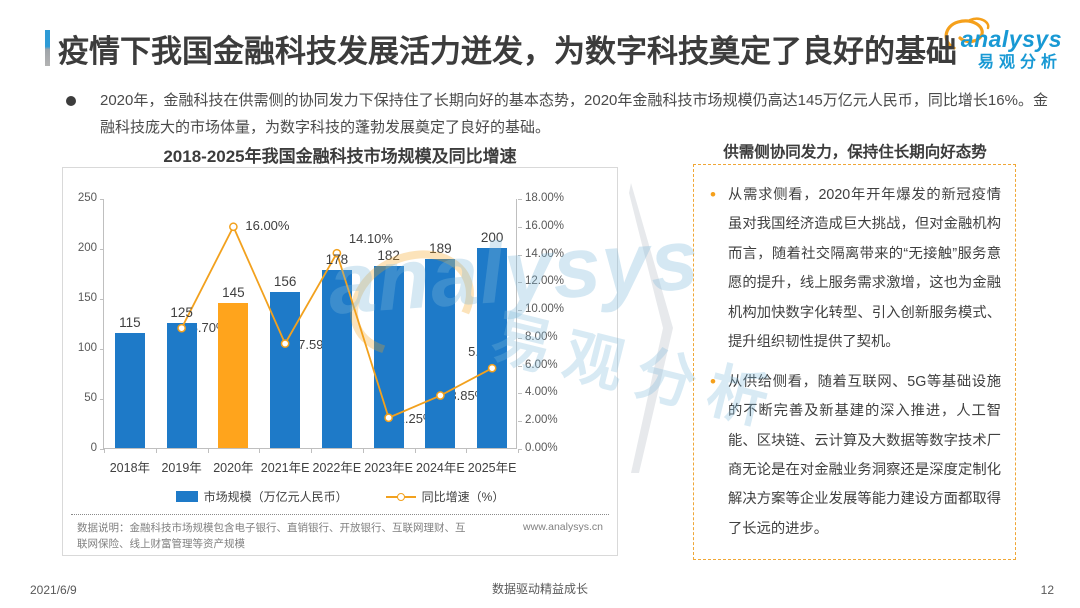 The height and width of the screenshot is (608, 1080). What do you see at coordinates (563, 527) in the screenshot?
I see `source-link: www.analysys.cn` at bounding box center [563, 527].